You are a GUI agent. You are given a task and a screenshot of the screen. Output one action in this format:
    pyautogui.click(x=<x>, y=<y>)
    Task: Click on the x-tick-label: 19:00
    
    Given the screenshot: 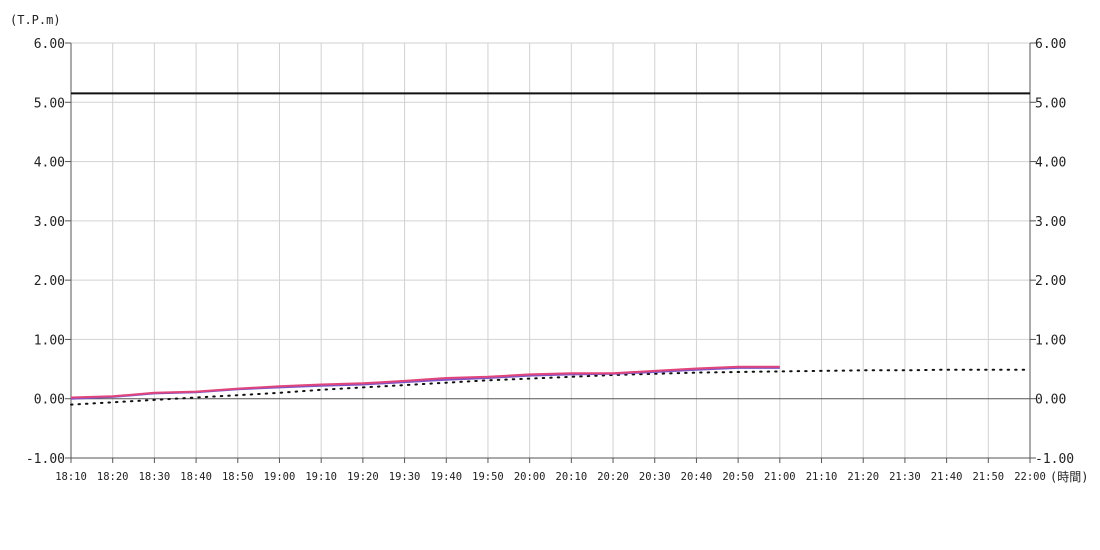 What is the action you would take?
    pyautogui.click(x=280, y=477)
    